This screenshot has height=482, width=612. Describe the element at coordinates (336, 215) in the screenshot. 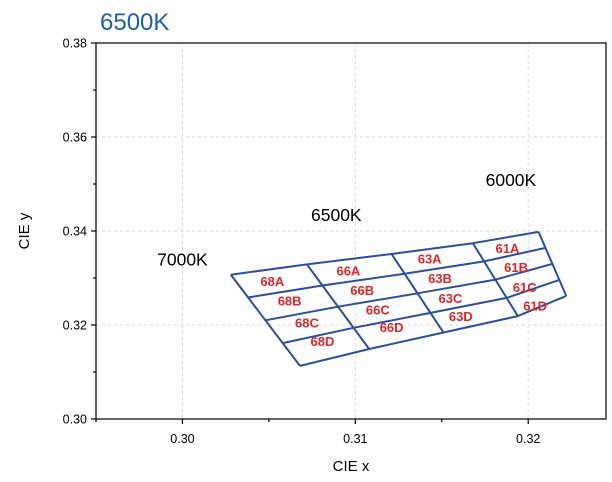

I see `cct-annotation: 6500K` at that location.